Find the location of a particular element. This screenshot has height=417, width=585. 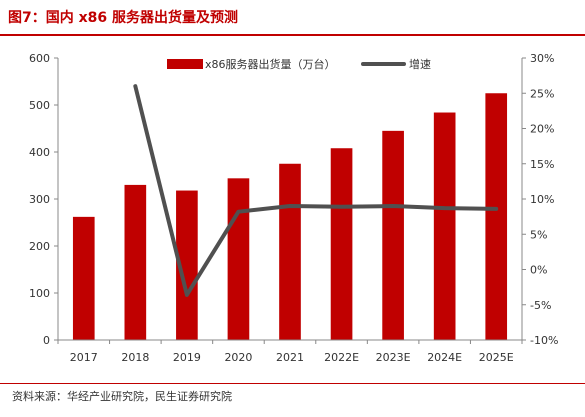

x-tick-label: 2023E is located at coordinates (393, 357).